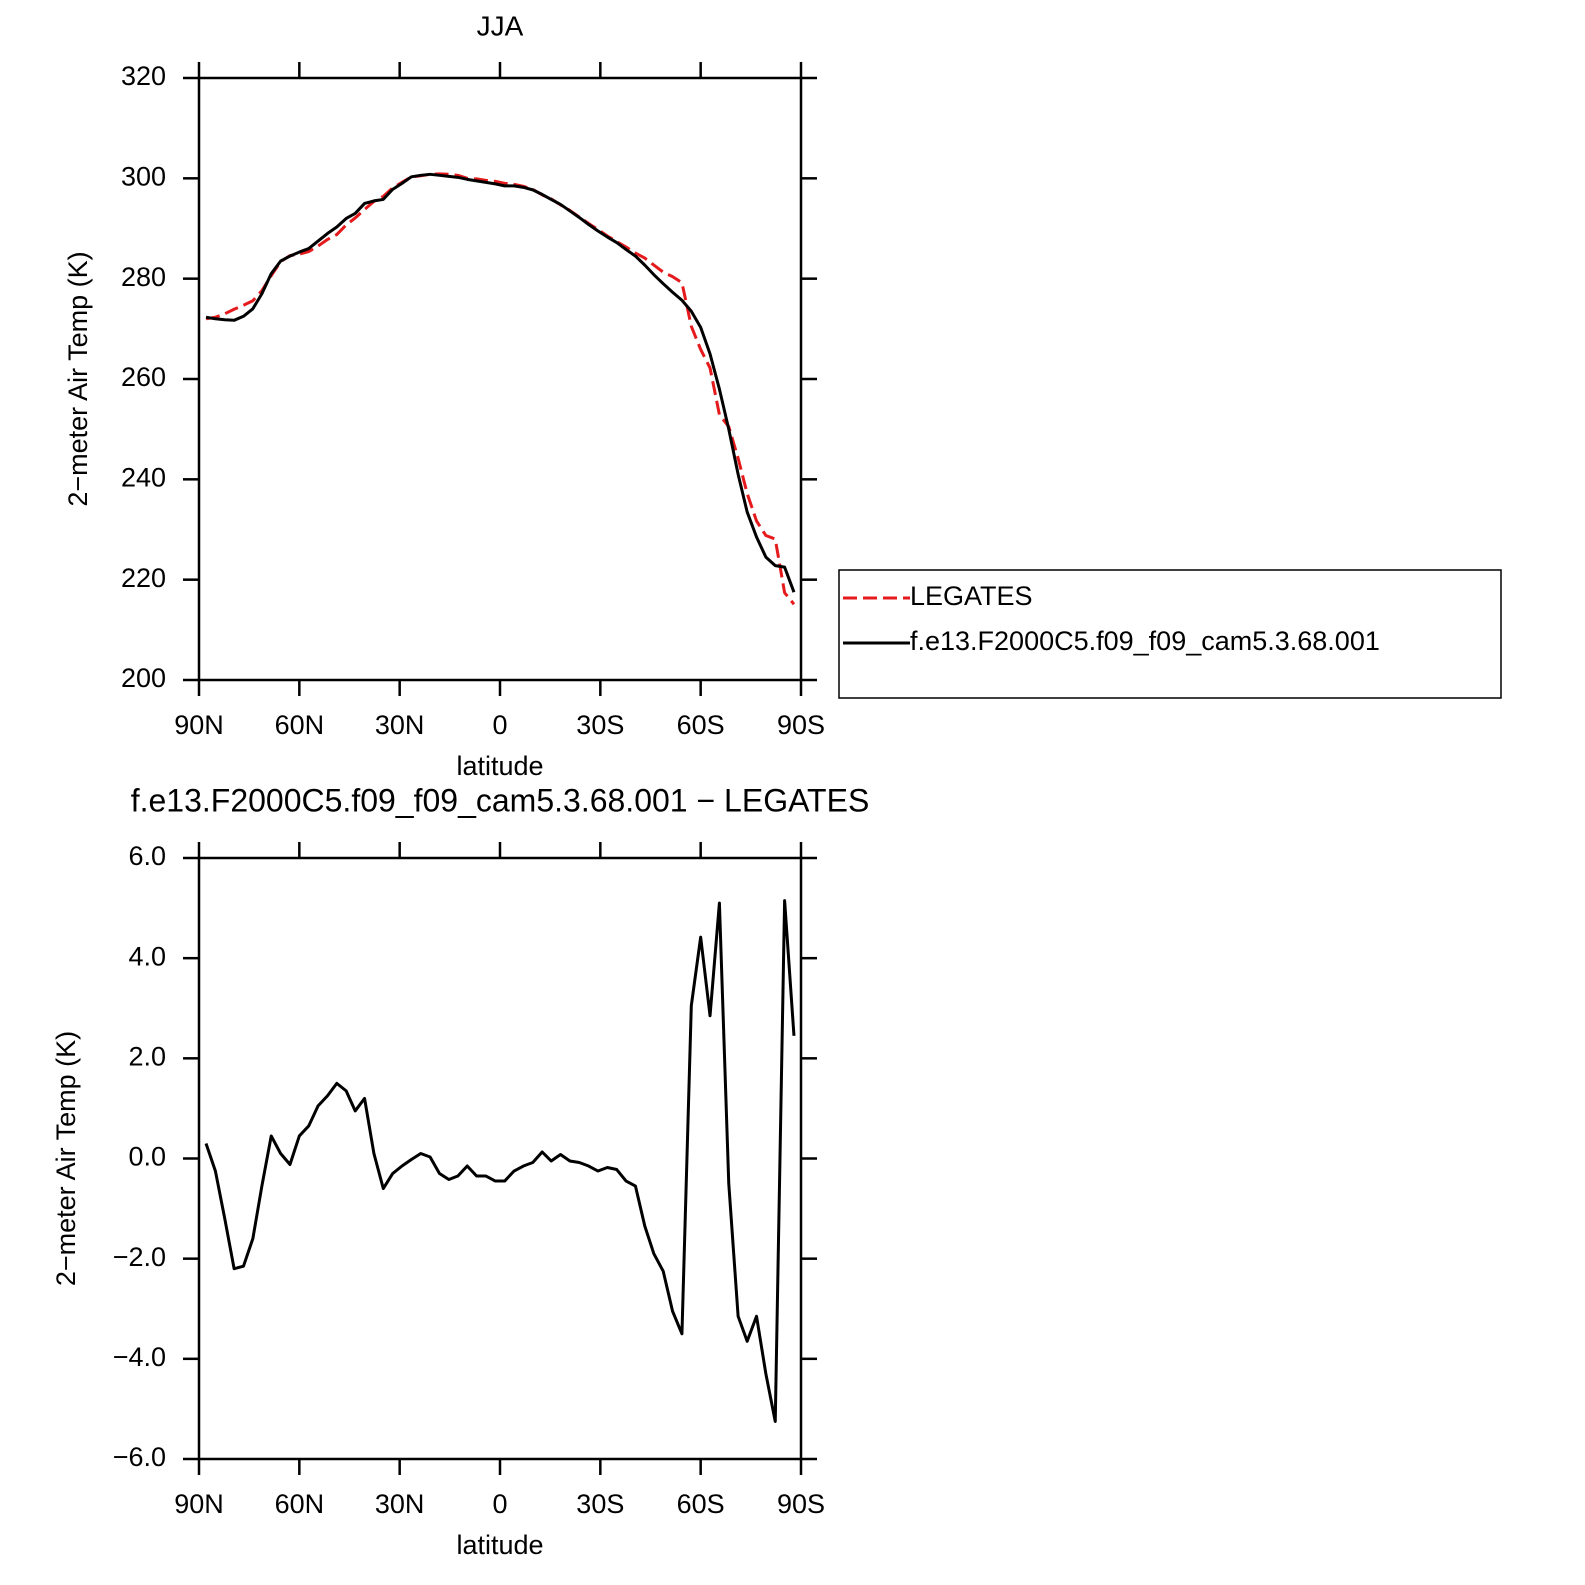 This screenshot has height=1585, width=1585. I want to click on y-tick-label: −6.0, so click(139, 1457).